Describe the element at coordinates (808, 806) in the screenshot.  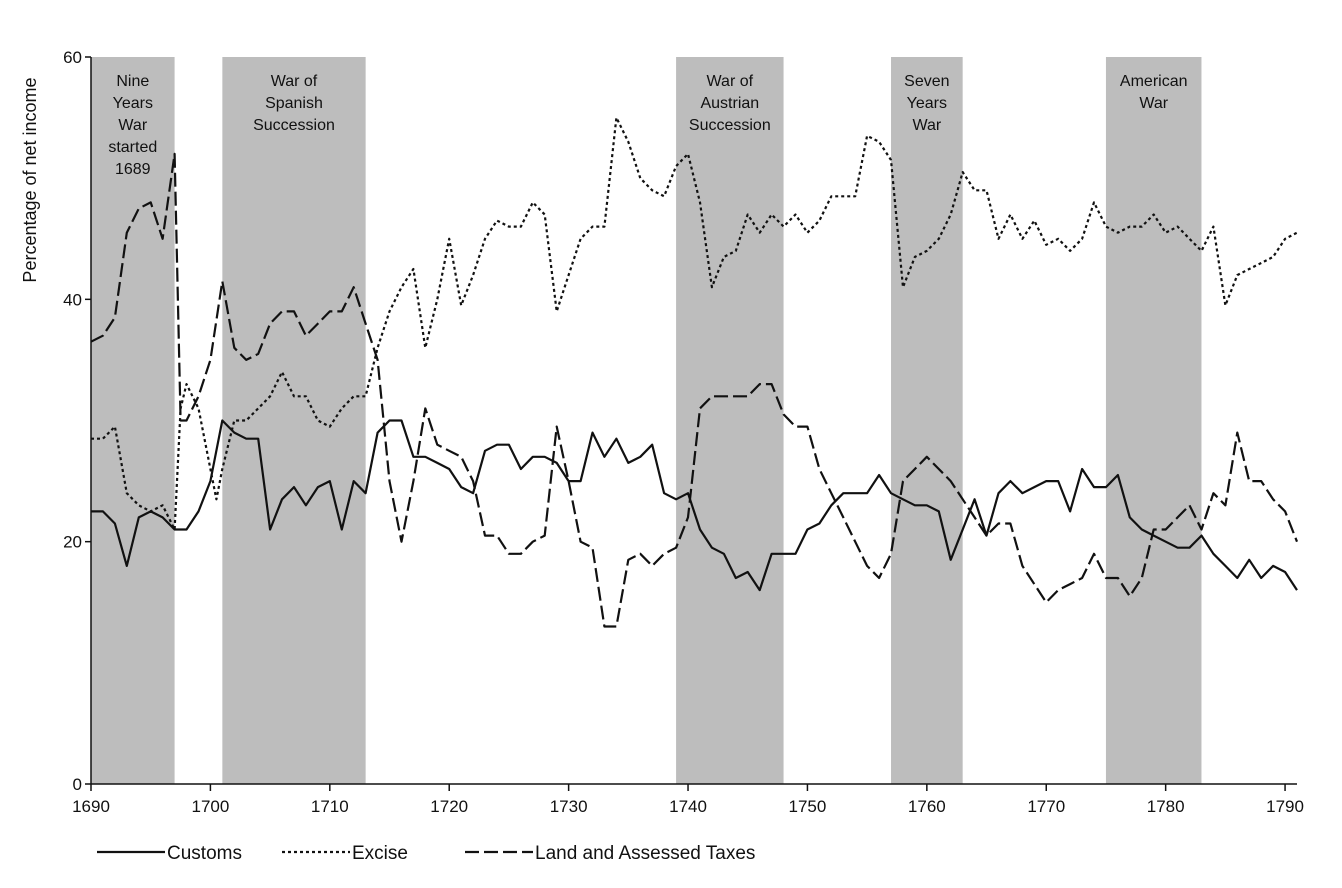
I see `x-tick-label: 1750` at that location.